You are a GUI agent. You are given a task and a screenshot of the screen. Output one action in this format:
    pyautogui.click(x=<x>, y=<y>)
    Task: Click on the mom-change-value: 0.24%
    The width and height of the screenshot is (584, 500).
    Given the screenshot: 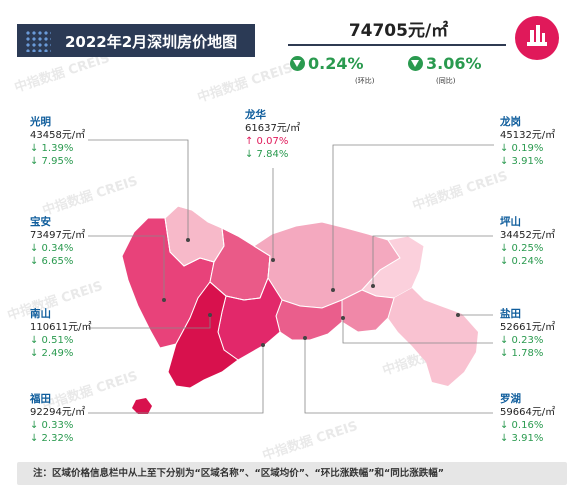 What is the action you would take?
    pyautogui.click(x=336, y=63)
    